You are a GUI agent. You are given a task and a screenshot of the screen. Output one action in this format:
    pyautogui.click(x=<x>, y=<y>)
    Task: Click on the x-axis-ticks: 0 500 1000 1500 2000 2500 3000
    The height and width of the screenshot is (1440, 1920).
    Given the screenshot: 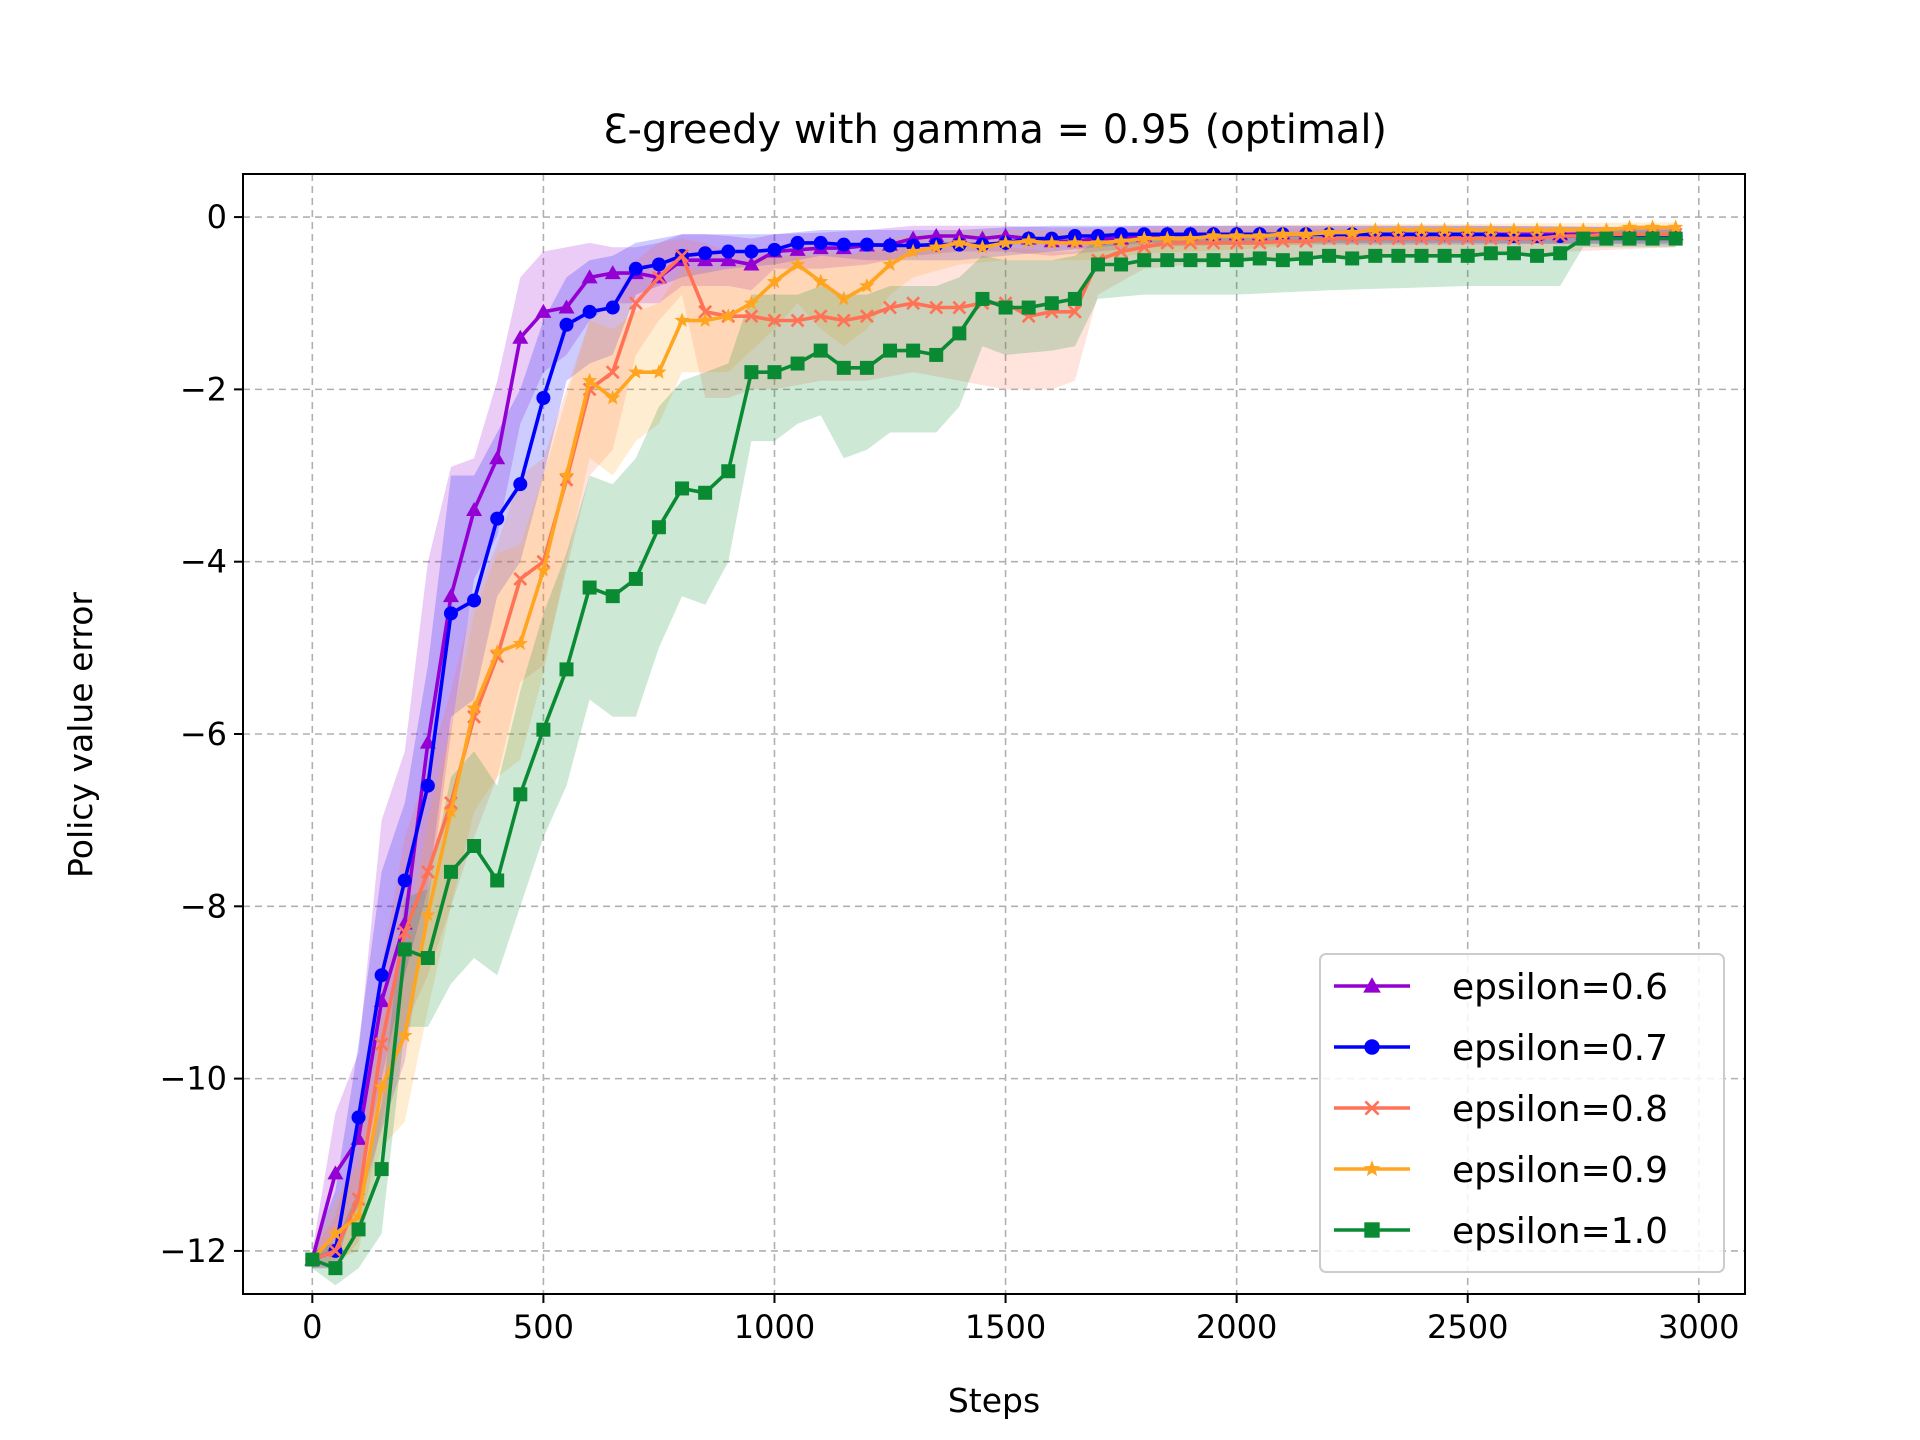 What is the action you would take?
    pyautogui.click(x=1021, y=1320)
    